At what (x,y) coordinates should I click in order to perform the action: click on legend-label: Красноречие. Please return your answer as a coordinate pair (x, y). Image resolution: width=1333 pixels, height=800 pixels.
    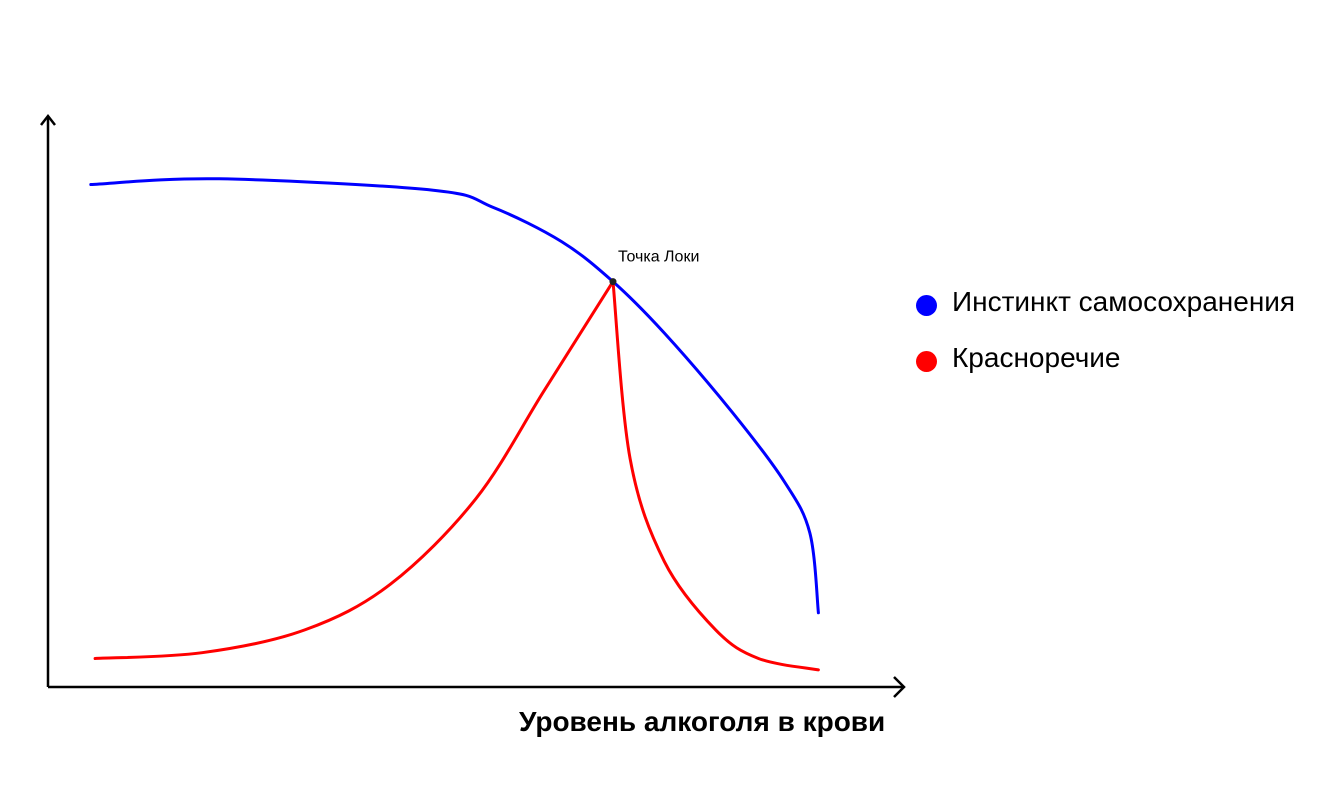
    Looking at the image, I should click on (1036, 357).